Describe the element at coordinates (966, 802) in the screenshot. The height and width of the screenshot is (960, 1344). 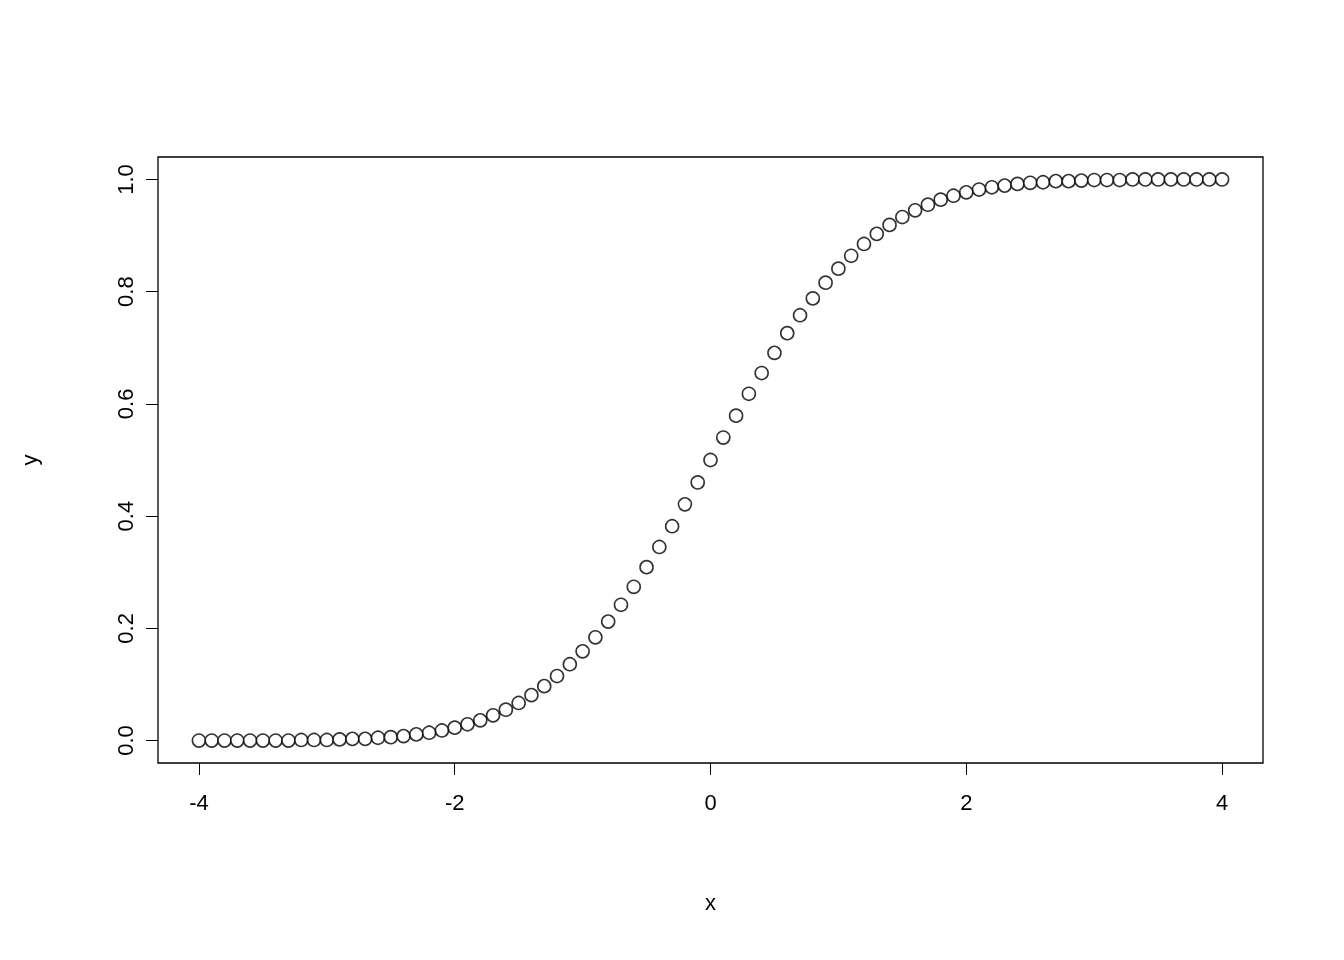
I see `x-tick-label: 2` at that location.